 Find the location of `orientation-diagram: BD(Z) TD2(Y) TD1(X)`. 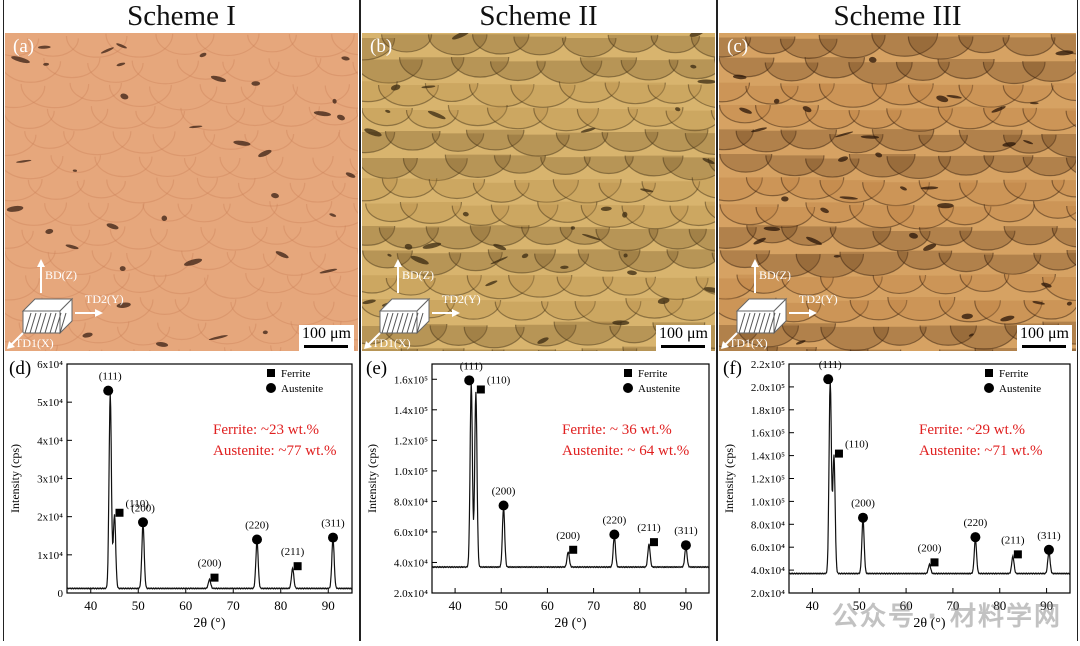

orientation-diagram: BD(Z) TD2(Y) TD1(X) is located at coordinates (65, 304).